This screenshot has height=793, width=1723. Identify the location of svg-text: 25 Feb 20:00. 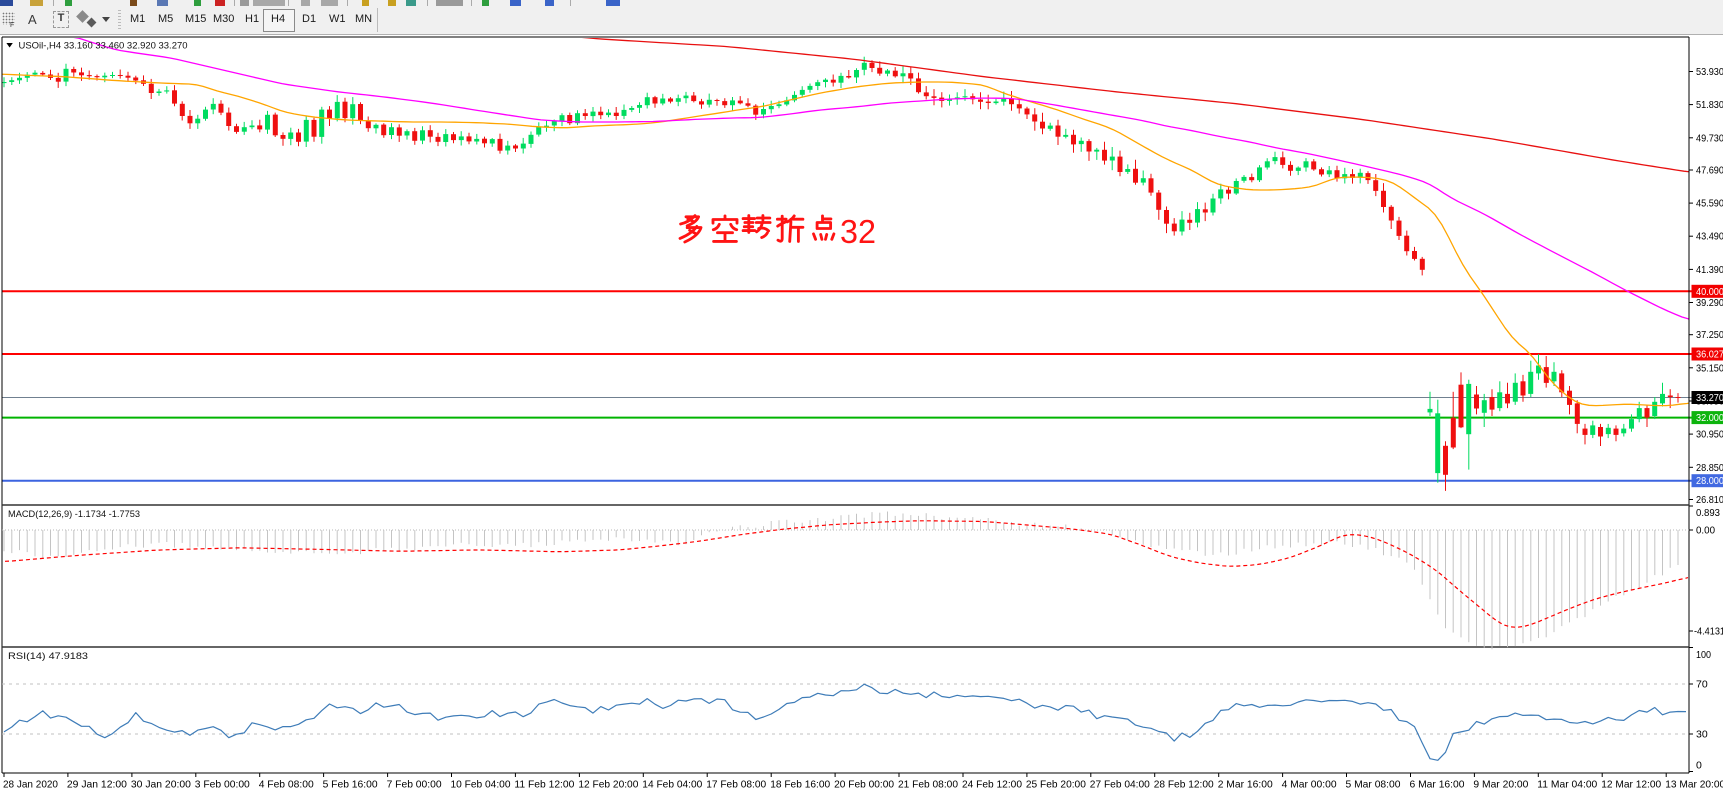
(1056, 785).